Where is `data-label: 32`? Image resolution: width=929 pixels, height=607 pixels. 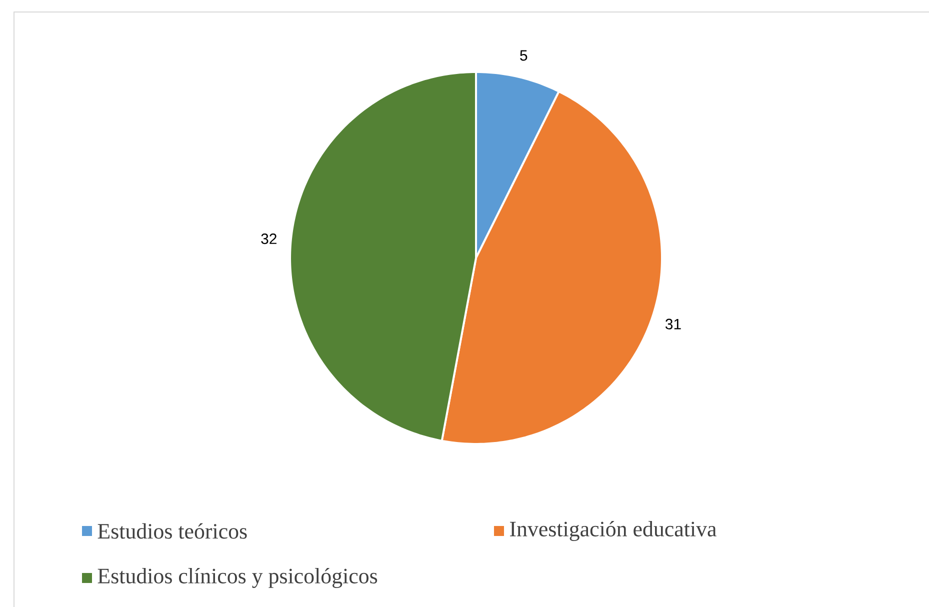 data-label: 32 is located at coordinates (268, 239).